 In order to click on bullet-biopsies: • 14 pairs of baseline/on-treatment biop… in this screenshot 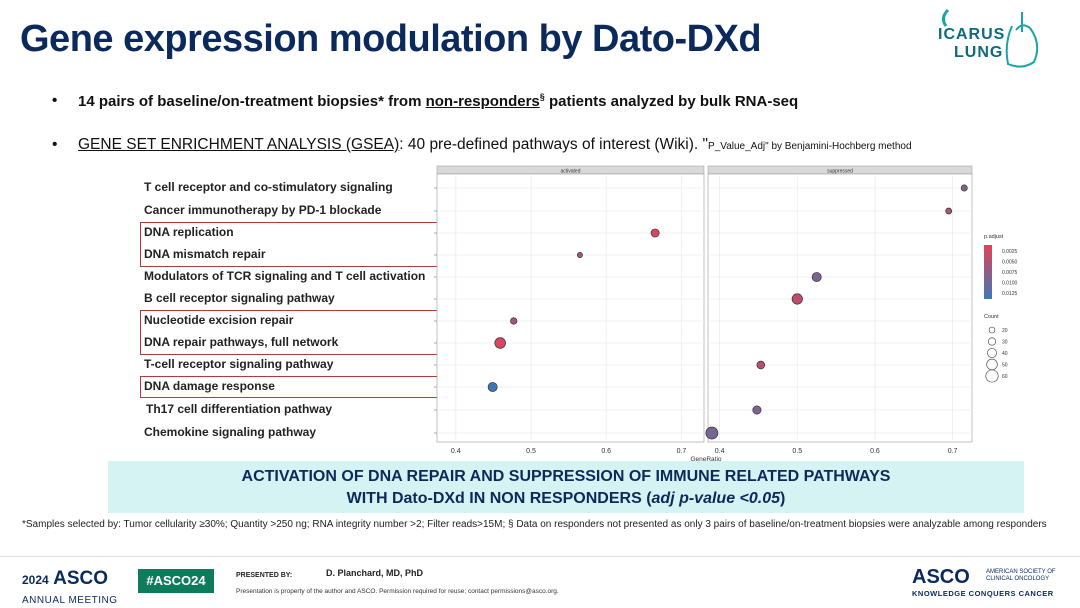, I will do `click(425, 101)`.